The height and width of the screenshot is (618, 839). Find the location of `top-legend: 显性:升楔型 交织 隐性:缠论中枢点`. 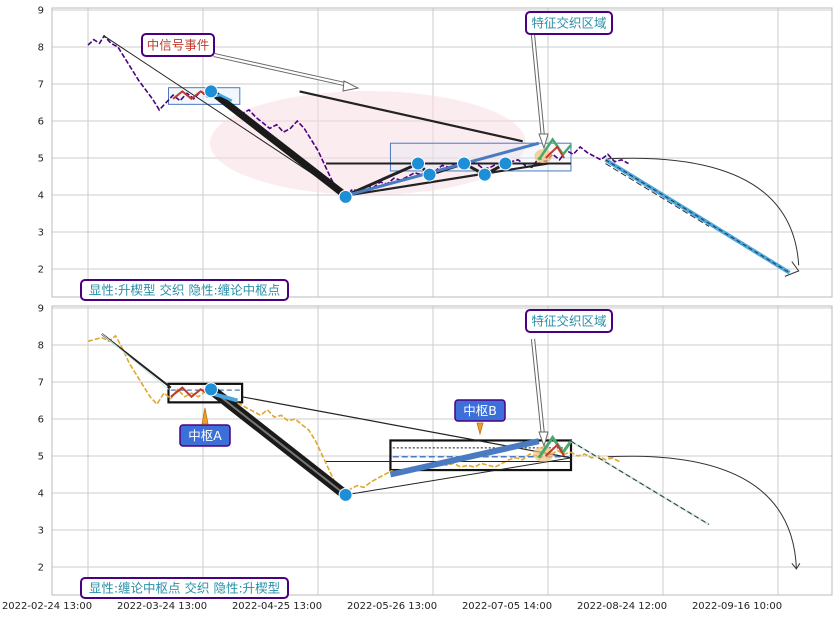

top-legend: 显性:升楔型 交织 隐性:缠论中枢点 is located at coordinates (184, 290).